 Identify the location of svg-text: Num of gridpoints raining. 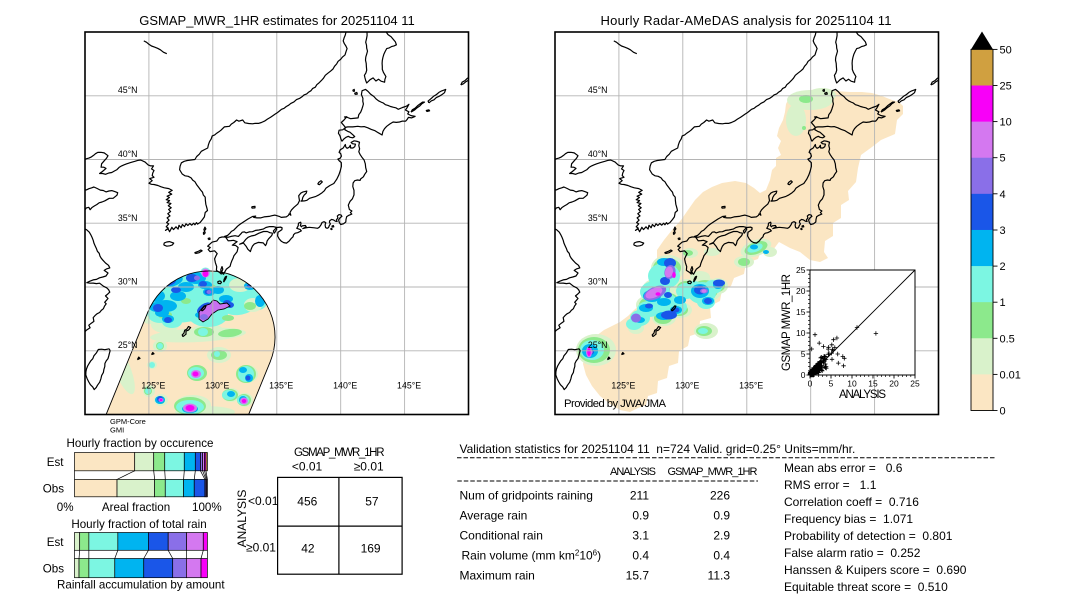
(526, 496).